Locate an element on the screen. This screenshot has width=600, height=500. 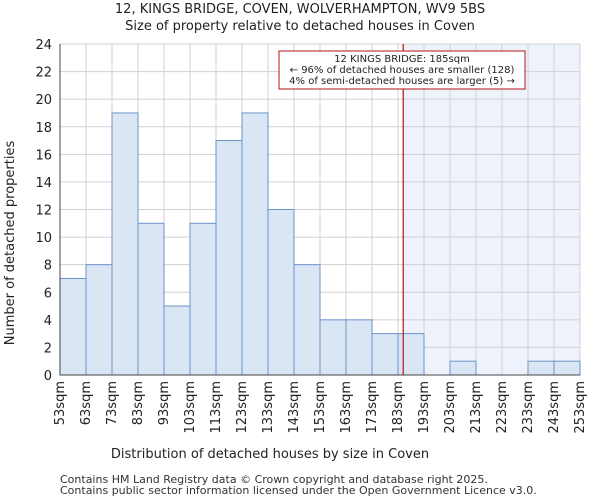
y-tick-label: 22 is located at coordinates (43, 73).